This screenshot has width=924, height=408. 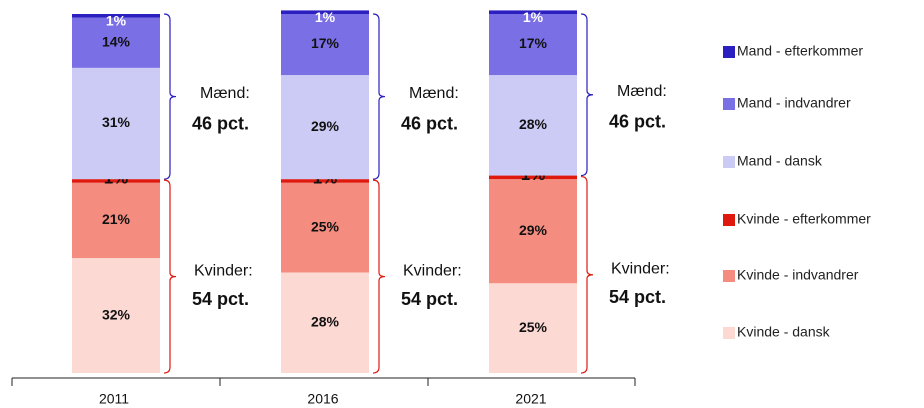 I want to click on x-tick-label: 2016, so click(x=322, y=399).